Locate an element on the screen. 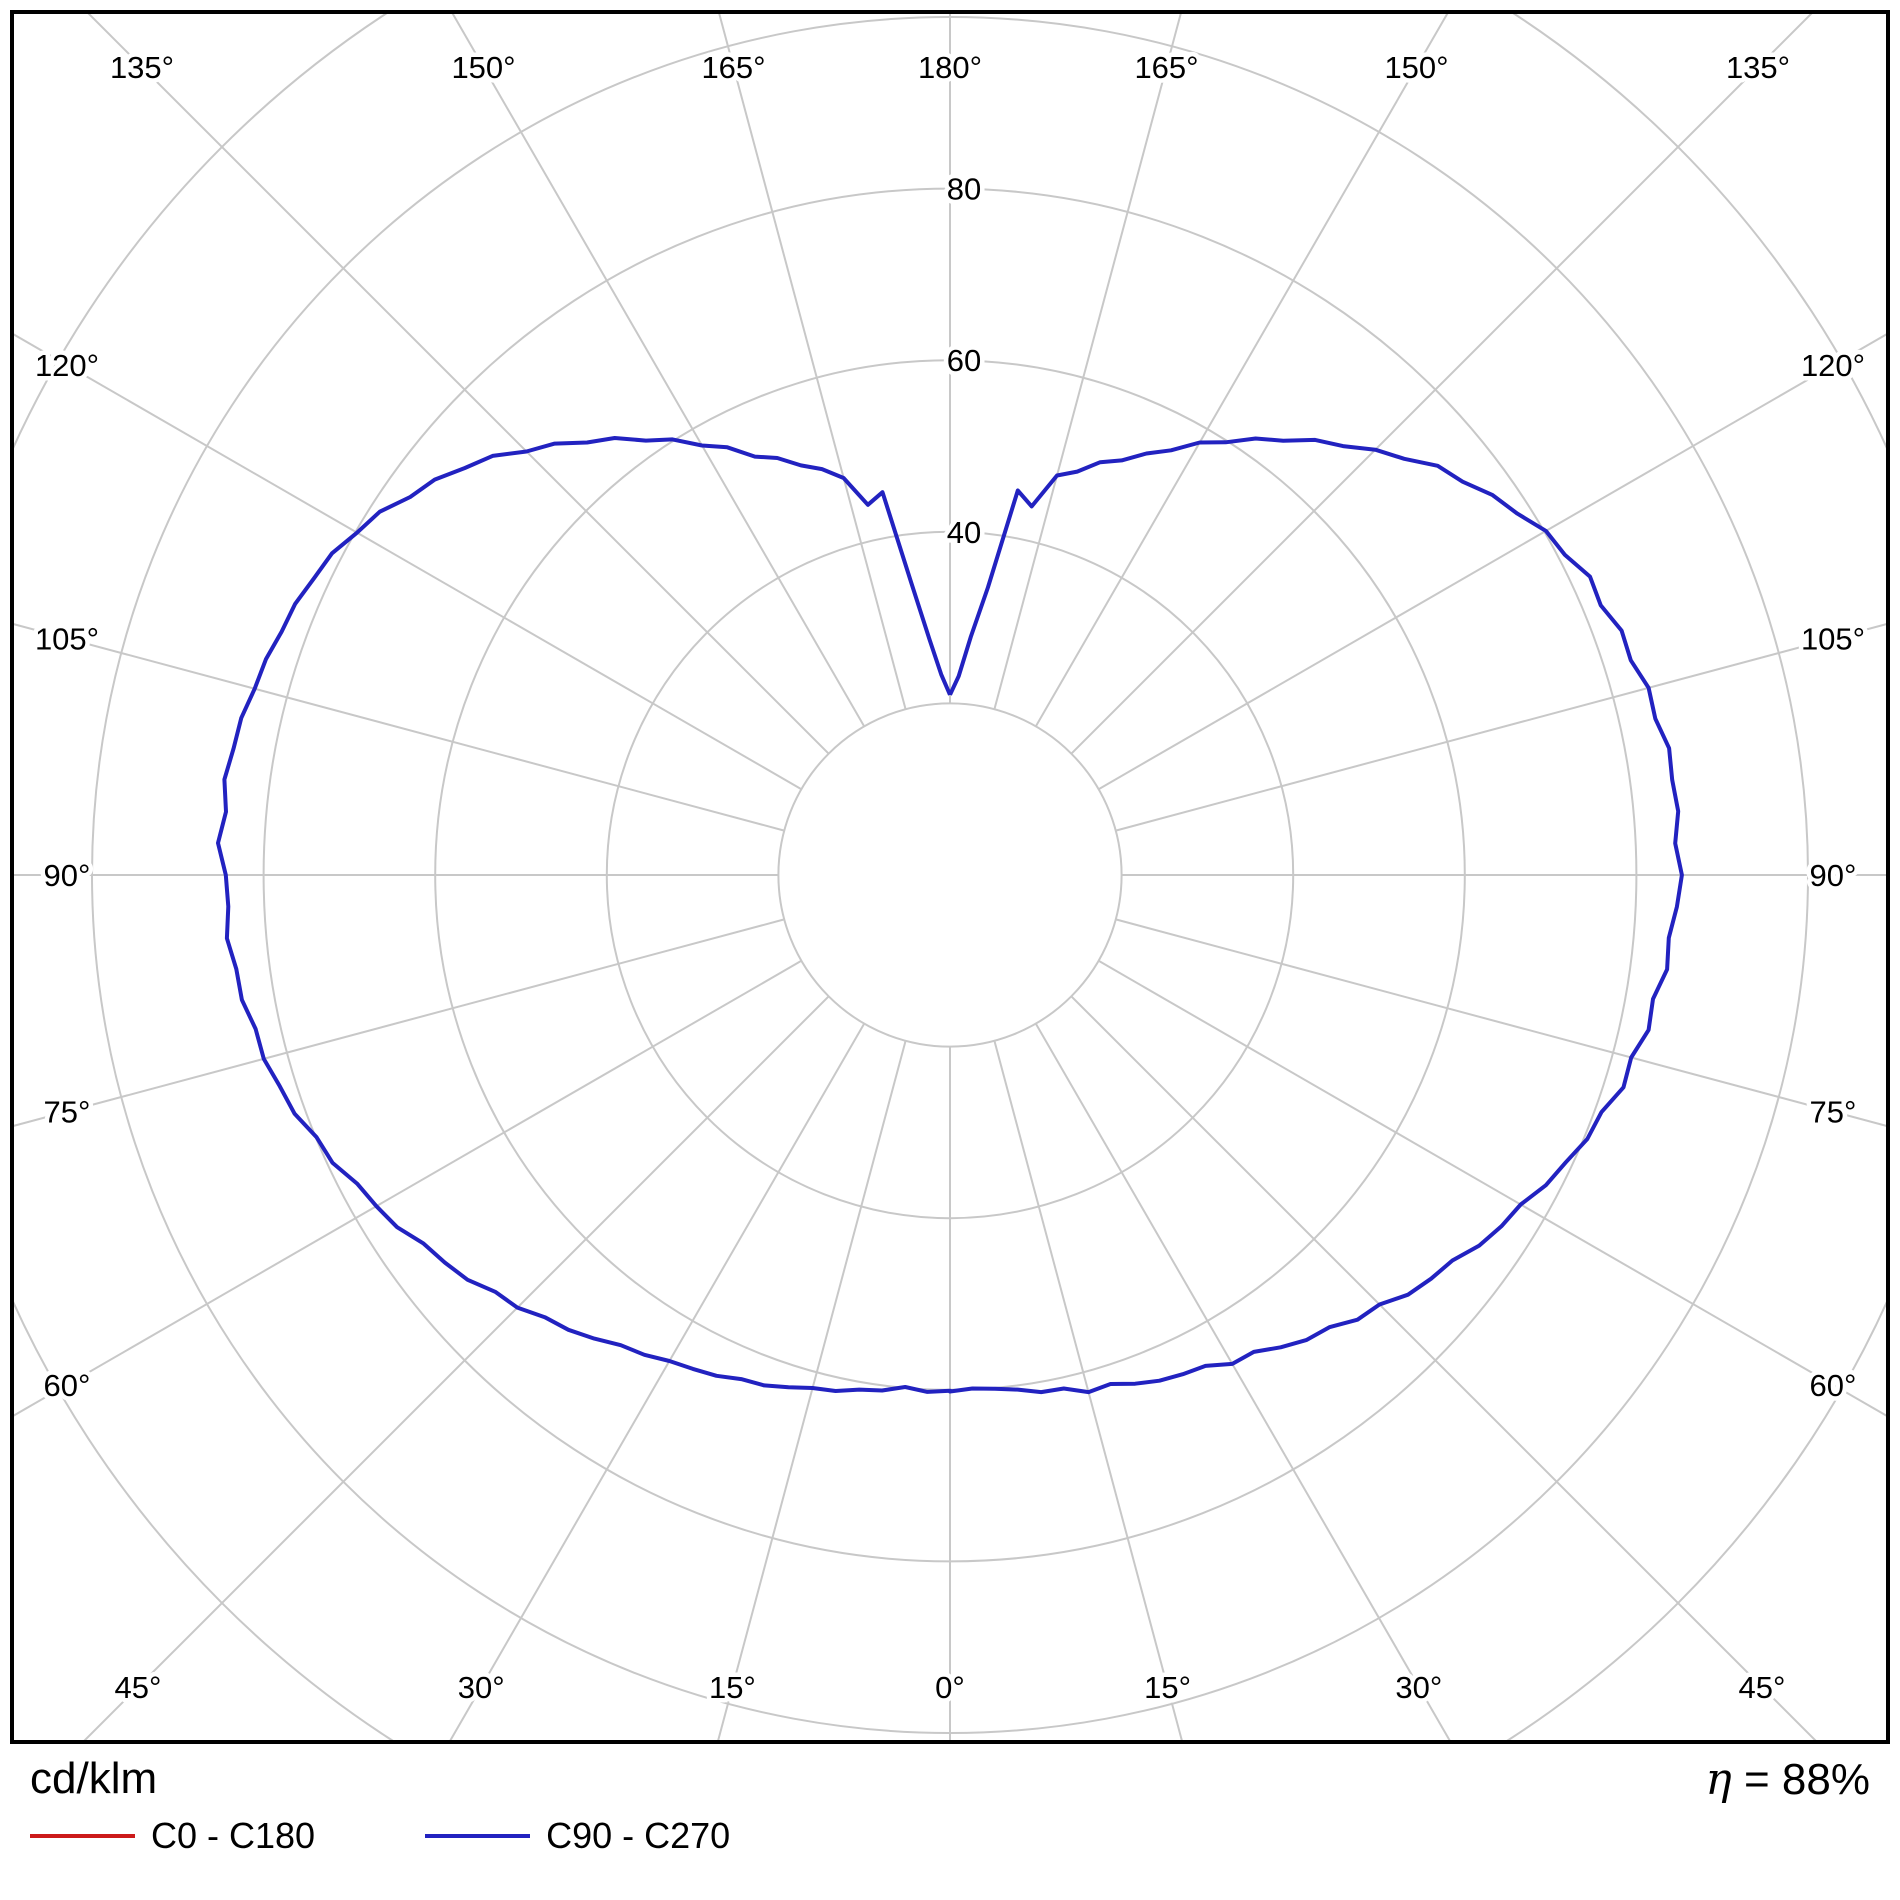  chart-footer: cd/klm η = 88% C0 - C180 C90 - C270 is located at coordinates (950, 1821).